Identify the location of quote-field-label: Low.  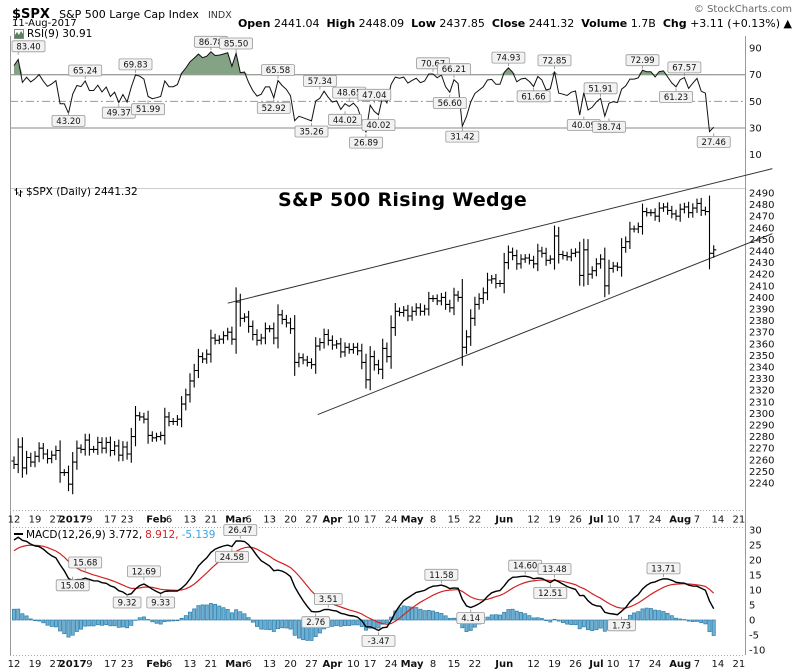
(423, 23).